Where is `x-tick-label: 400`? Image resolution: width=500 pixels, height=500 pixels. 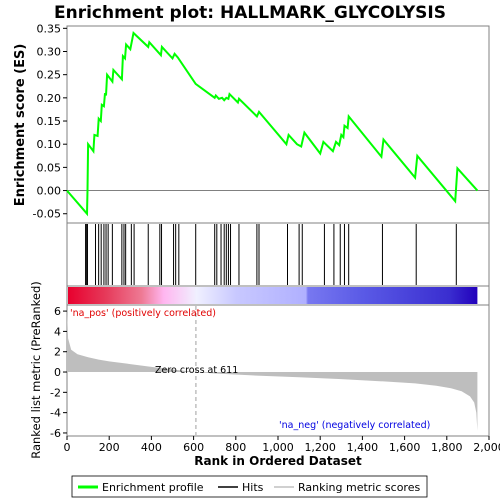 x-tick-label: 400 is located at coordinates (151, 447).